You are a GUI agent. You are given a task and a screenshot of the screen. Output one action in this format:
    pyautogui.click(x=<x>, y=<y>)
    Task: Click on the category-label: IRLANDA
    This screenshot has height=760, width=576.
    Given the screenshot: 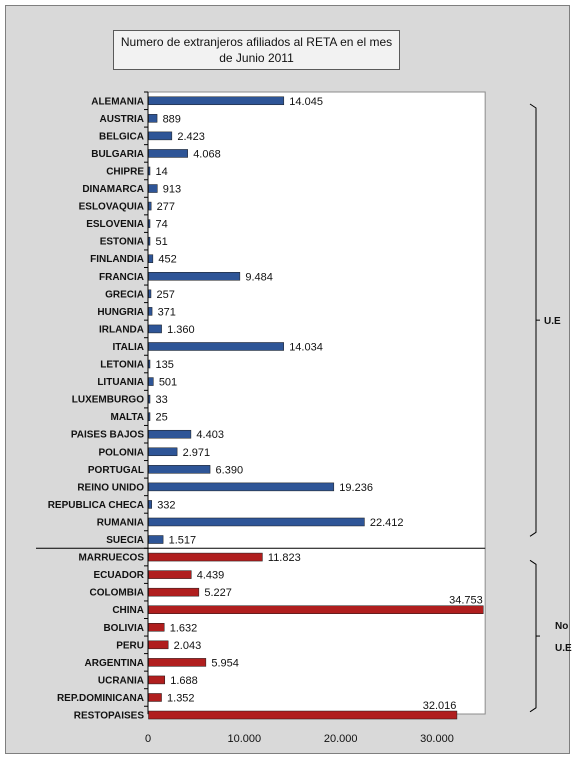 What is the action you would take?
    pyautogui.click(x=121, y=329)
    